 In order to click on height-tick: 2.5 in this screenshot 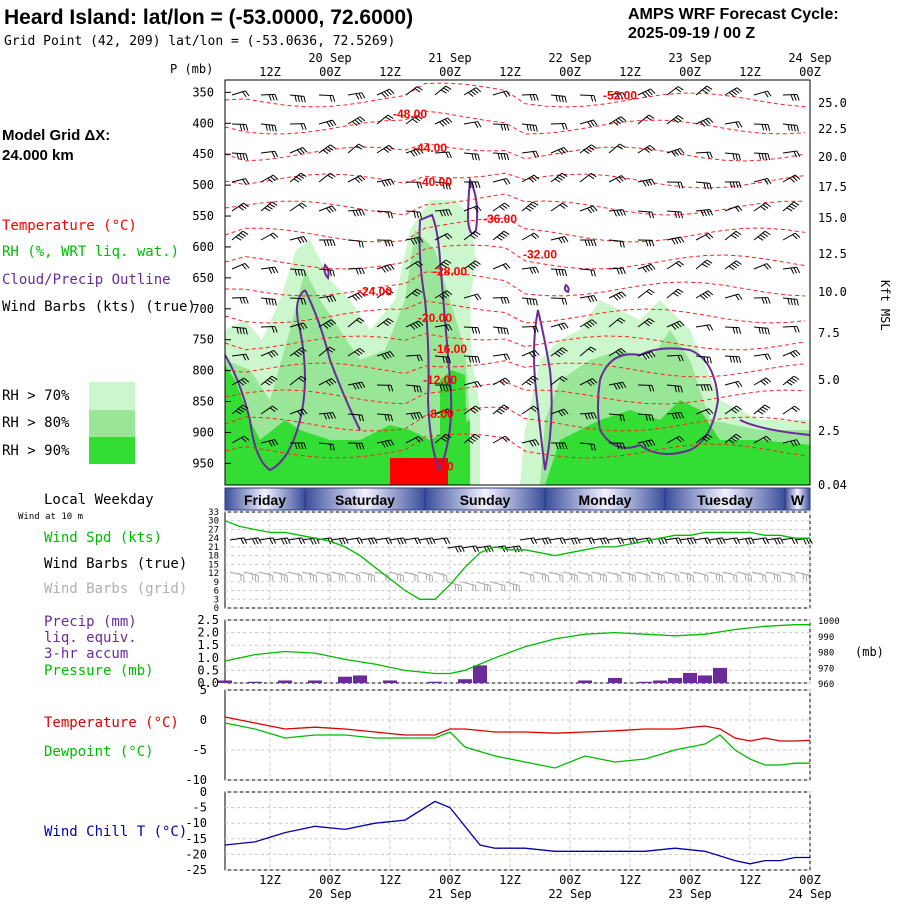, I will do `click(829, 431)`.